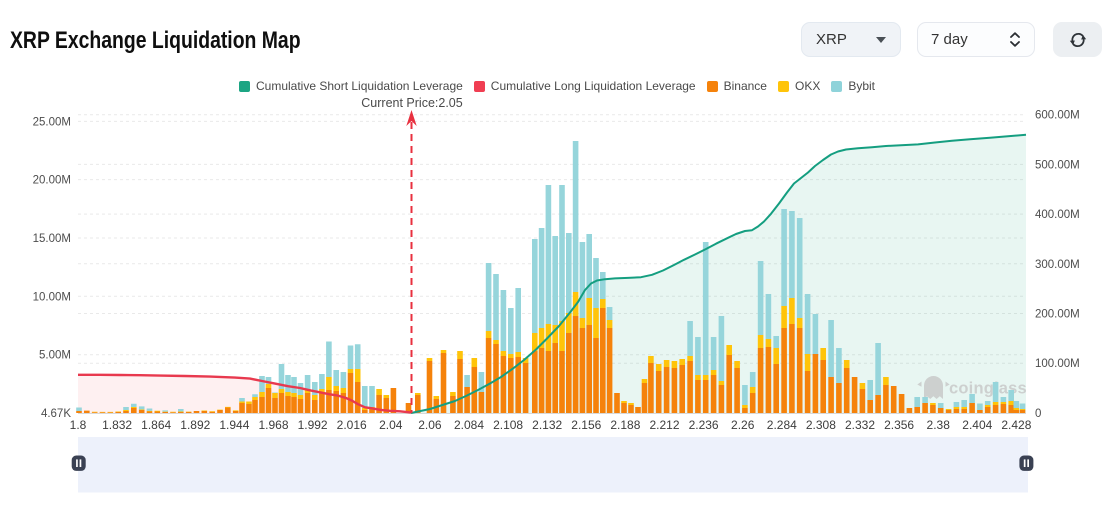 The image size is (1107, 505). What do you see at coordinates (508, 425) in the screenshot?
I see `svg-text: 2.108` at bounding box center [508, 425].